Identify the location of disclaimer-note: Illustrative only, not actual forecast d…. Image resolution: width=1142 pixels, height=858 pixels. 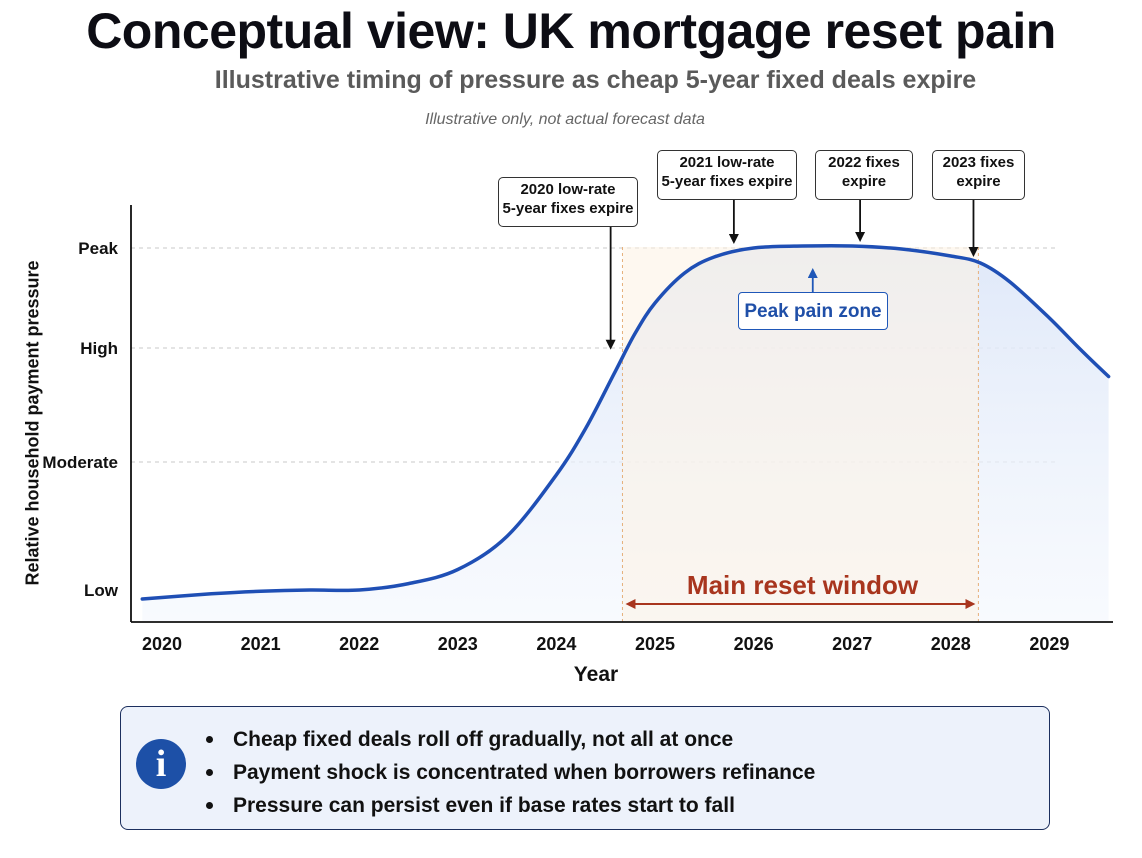
(565, 119).